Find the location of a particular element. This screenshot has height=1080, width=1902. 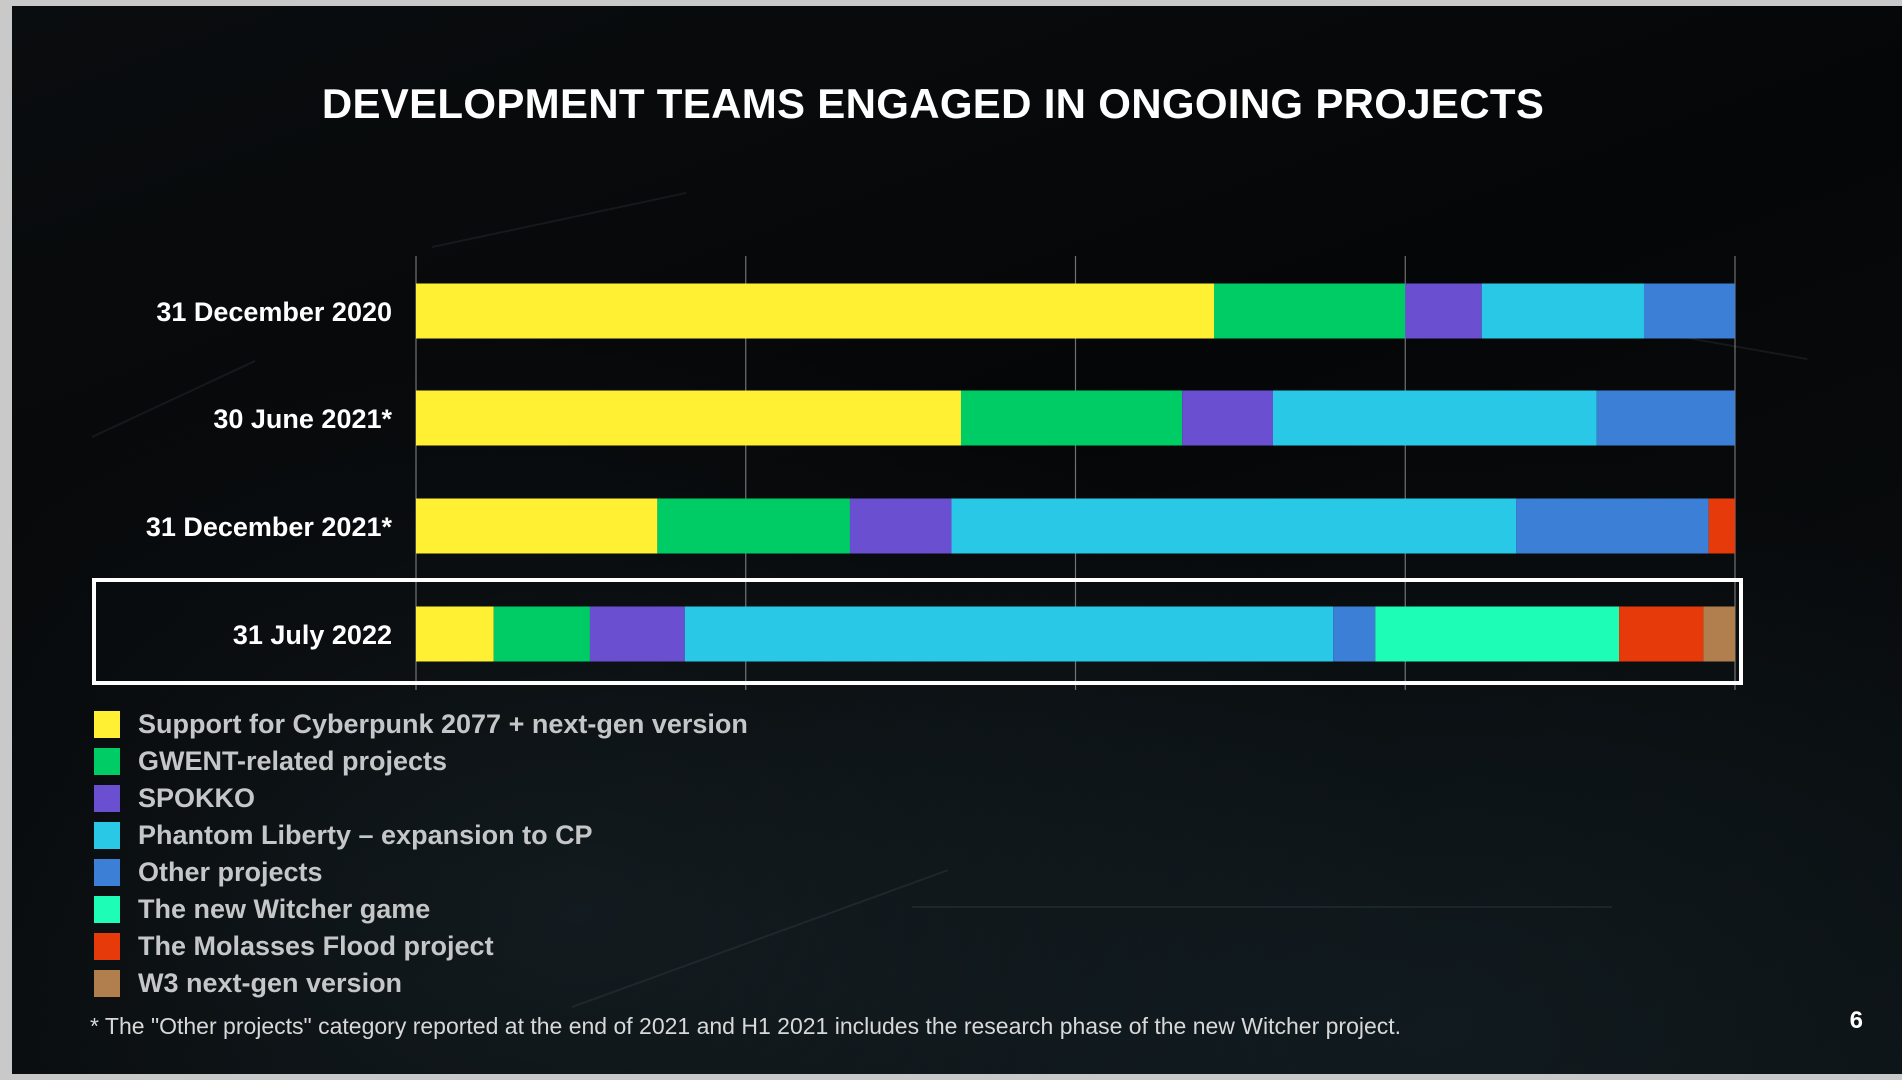

legend-item: W3 next-gen version is located at coordinates (421, 983).